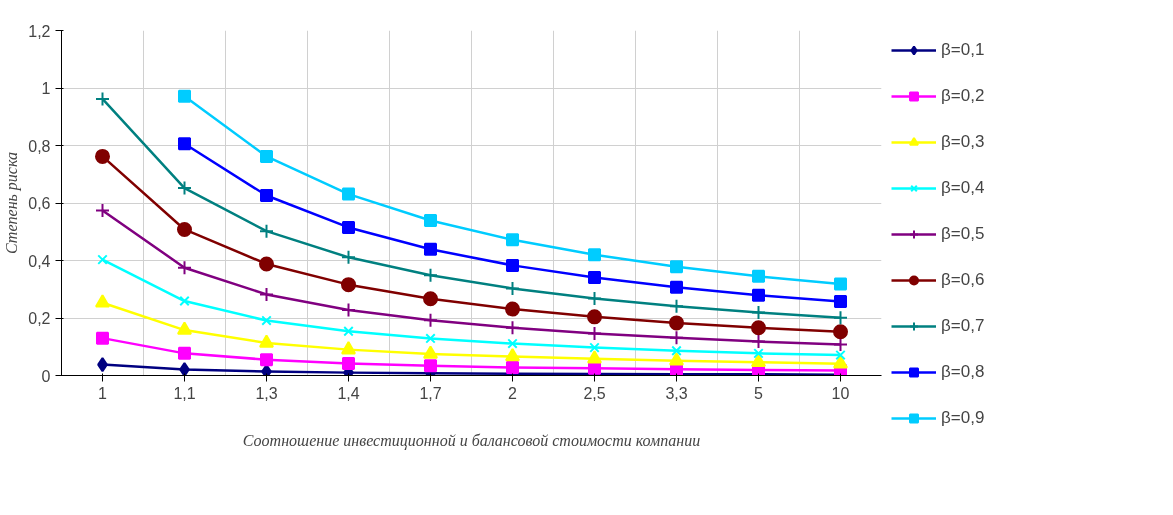  What do you see at coordinates (12, 203) in the screenshot?
I see `y-axis-title: Степень риска` at bounding box center [12, 203].